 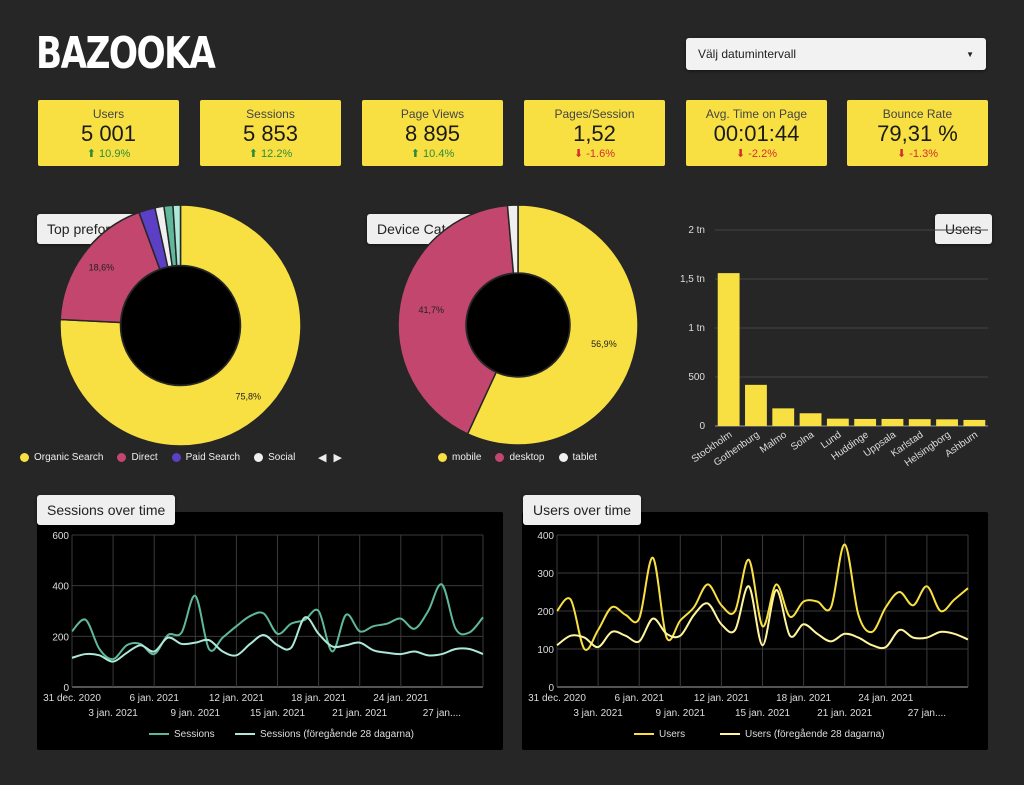 I want to click on legend-item-desktop: desktop, so click(x=520, y=457).